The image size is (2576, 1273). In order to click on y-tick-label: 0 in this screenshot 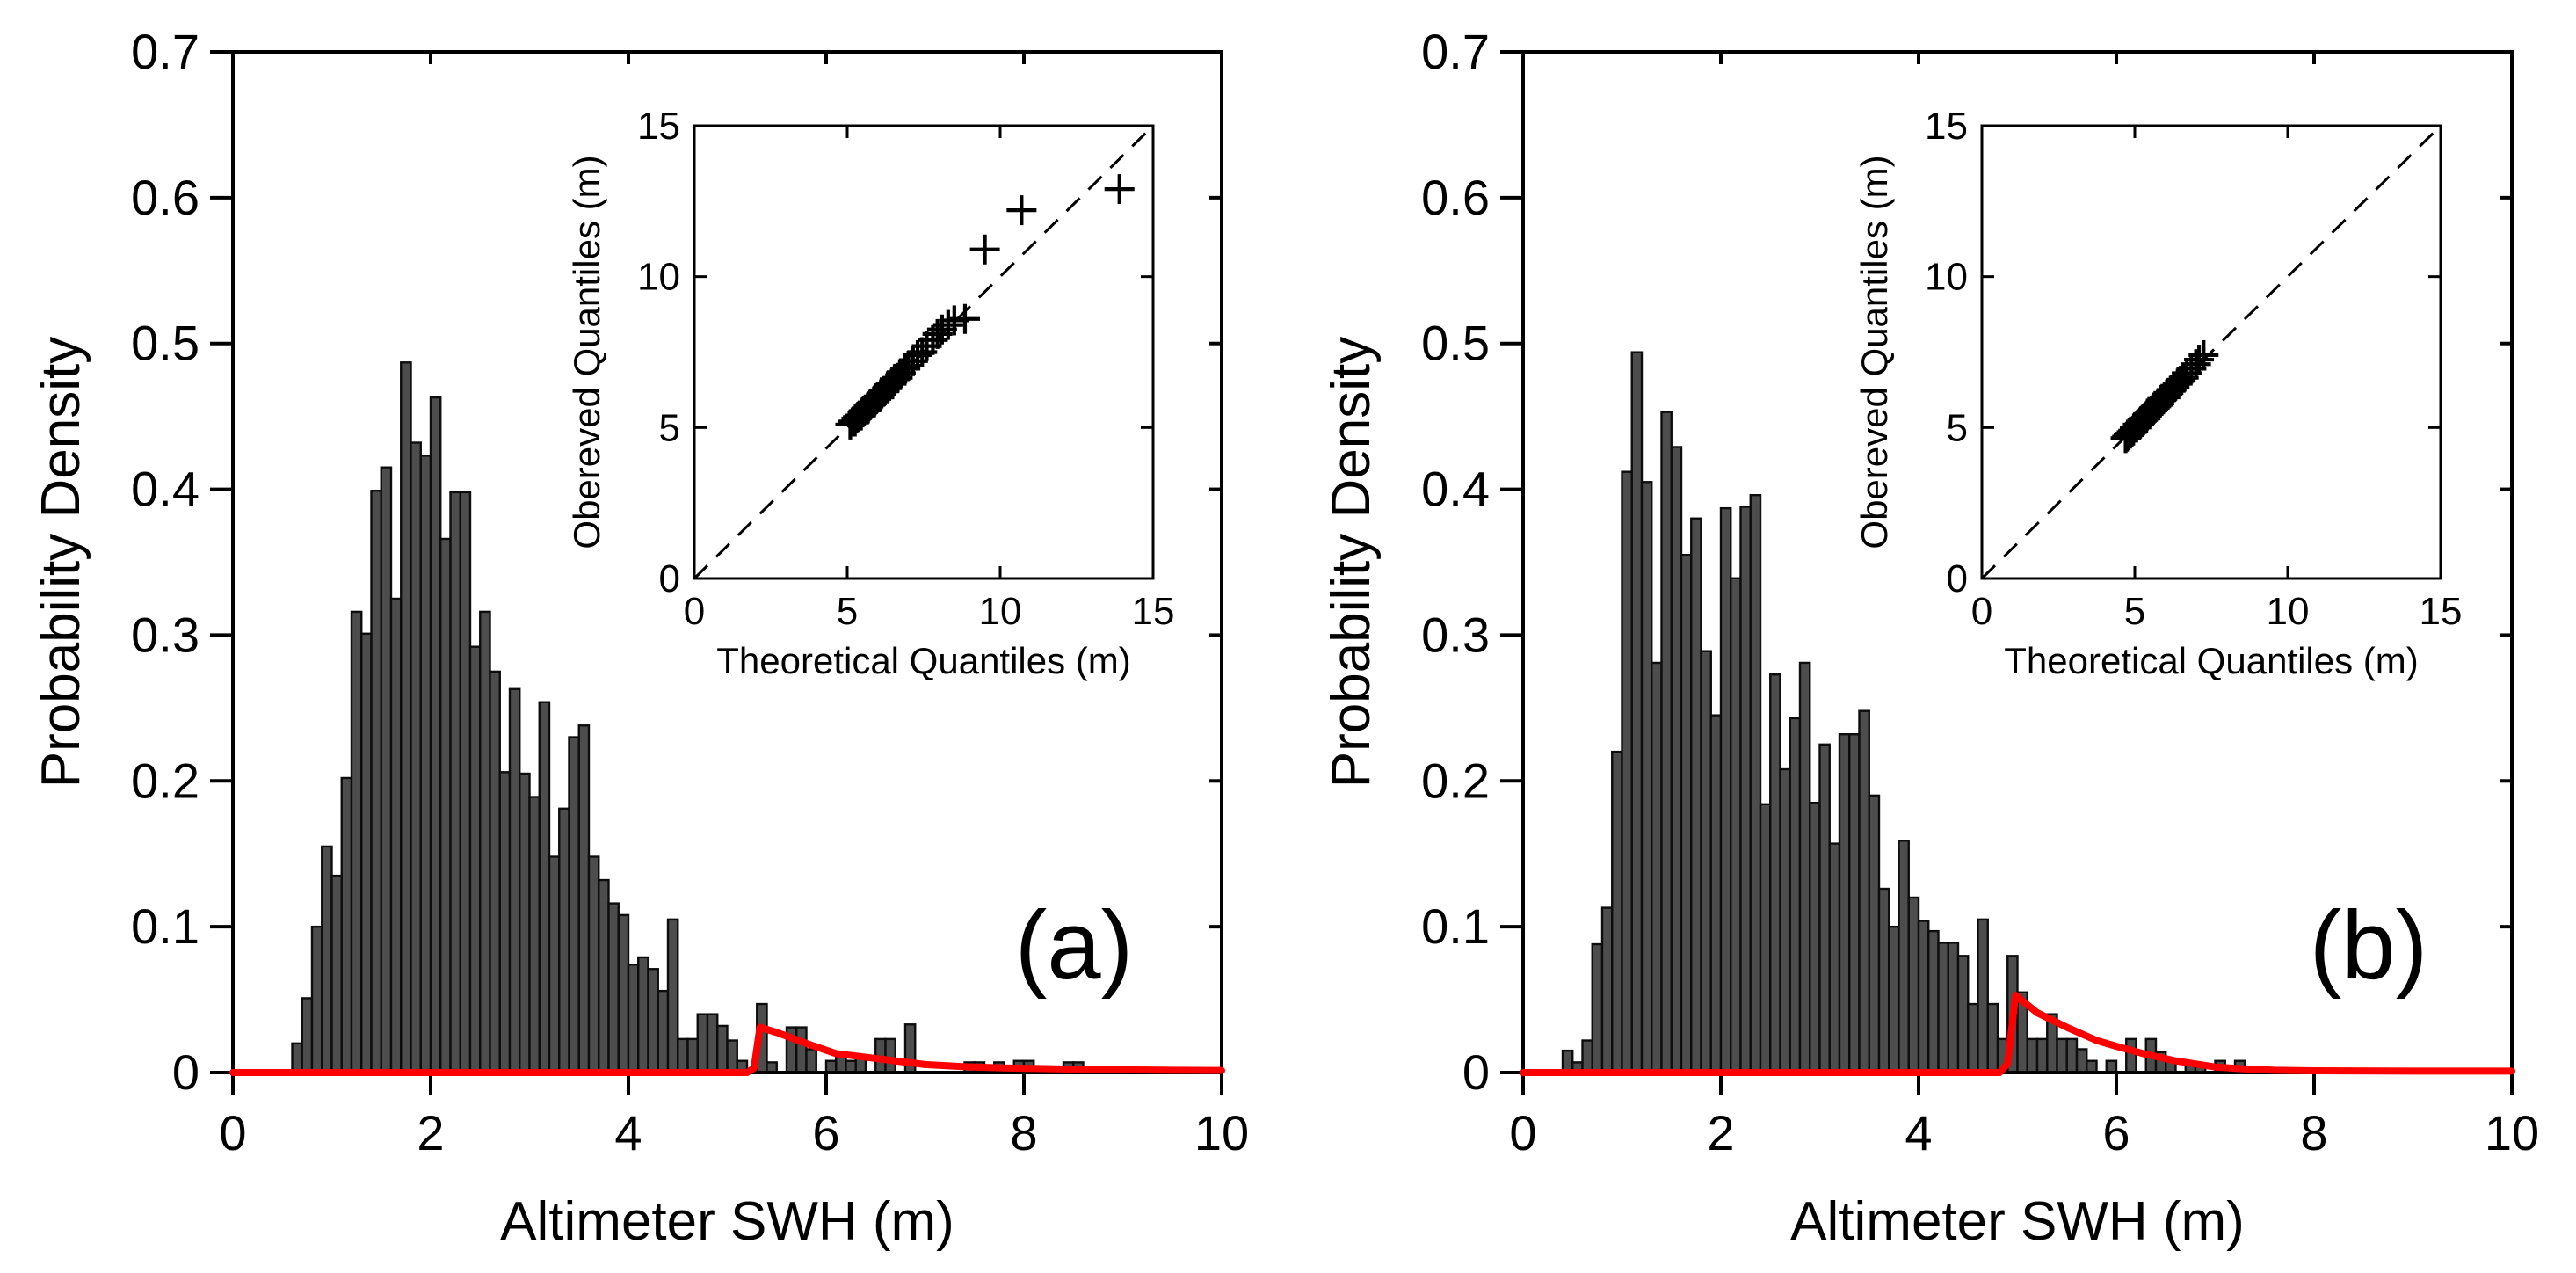, I will do `click(186, 1072)`.